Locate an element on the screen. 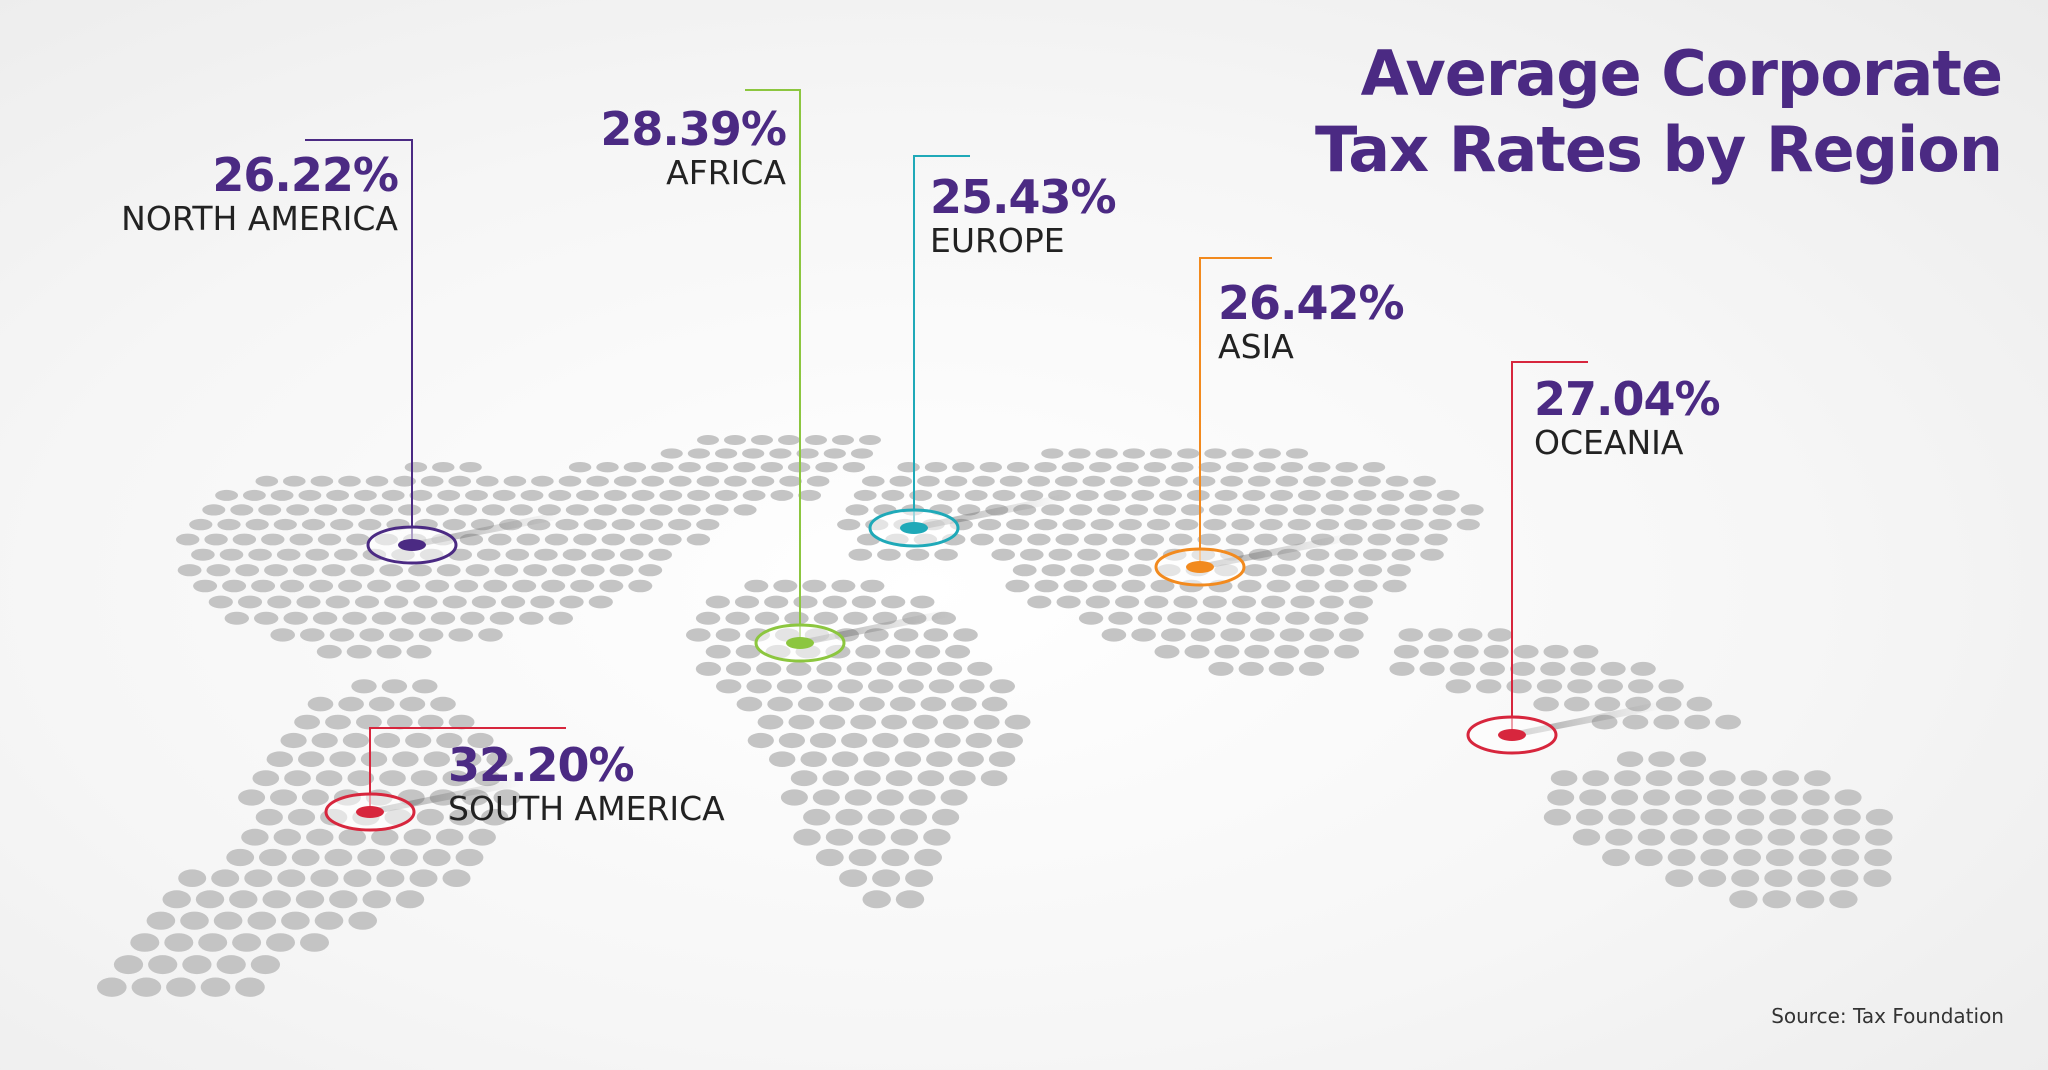  chart-title: Average Corporate Tax Rates by Region is located at coordinates (1659, 112).